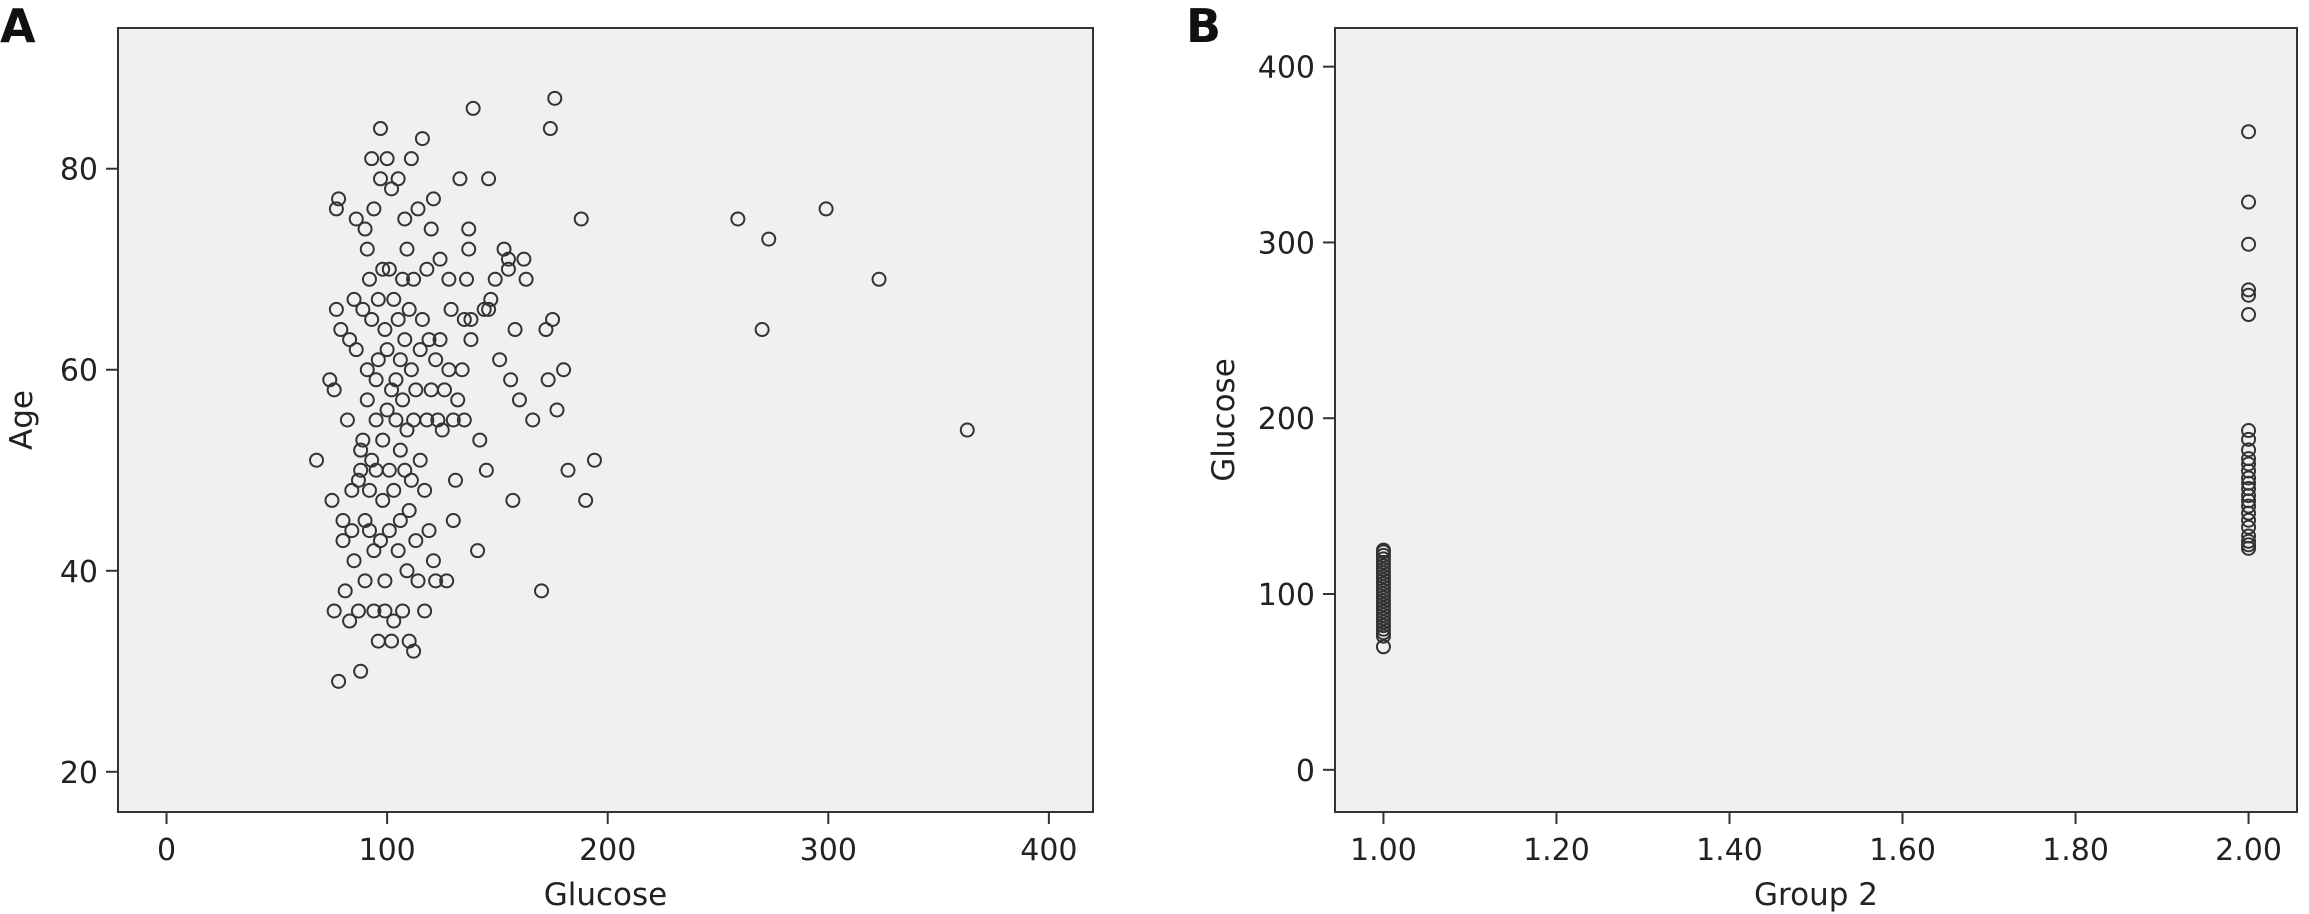  What do you see at coordinates (1048, 850) in the screenshot?
I see `x-tick-label: 400` at bounding box center [1048, 850].